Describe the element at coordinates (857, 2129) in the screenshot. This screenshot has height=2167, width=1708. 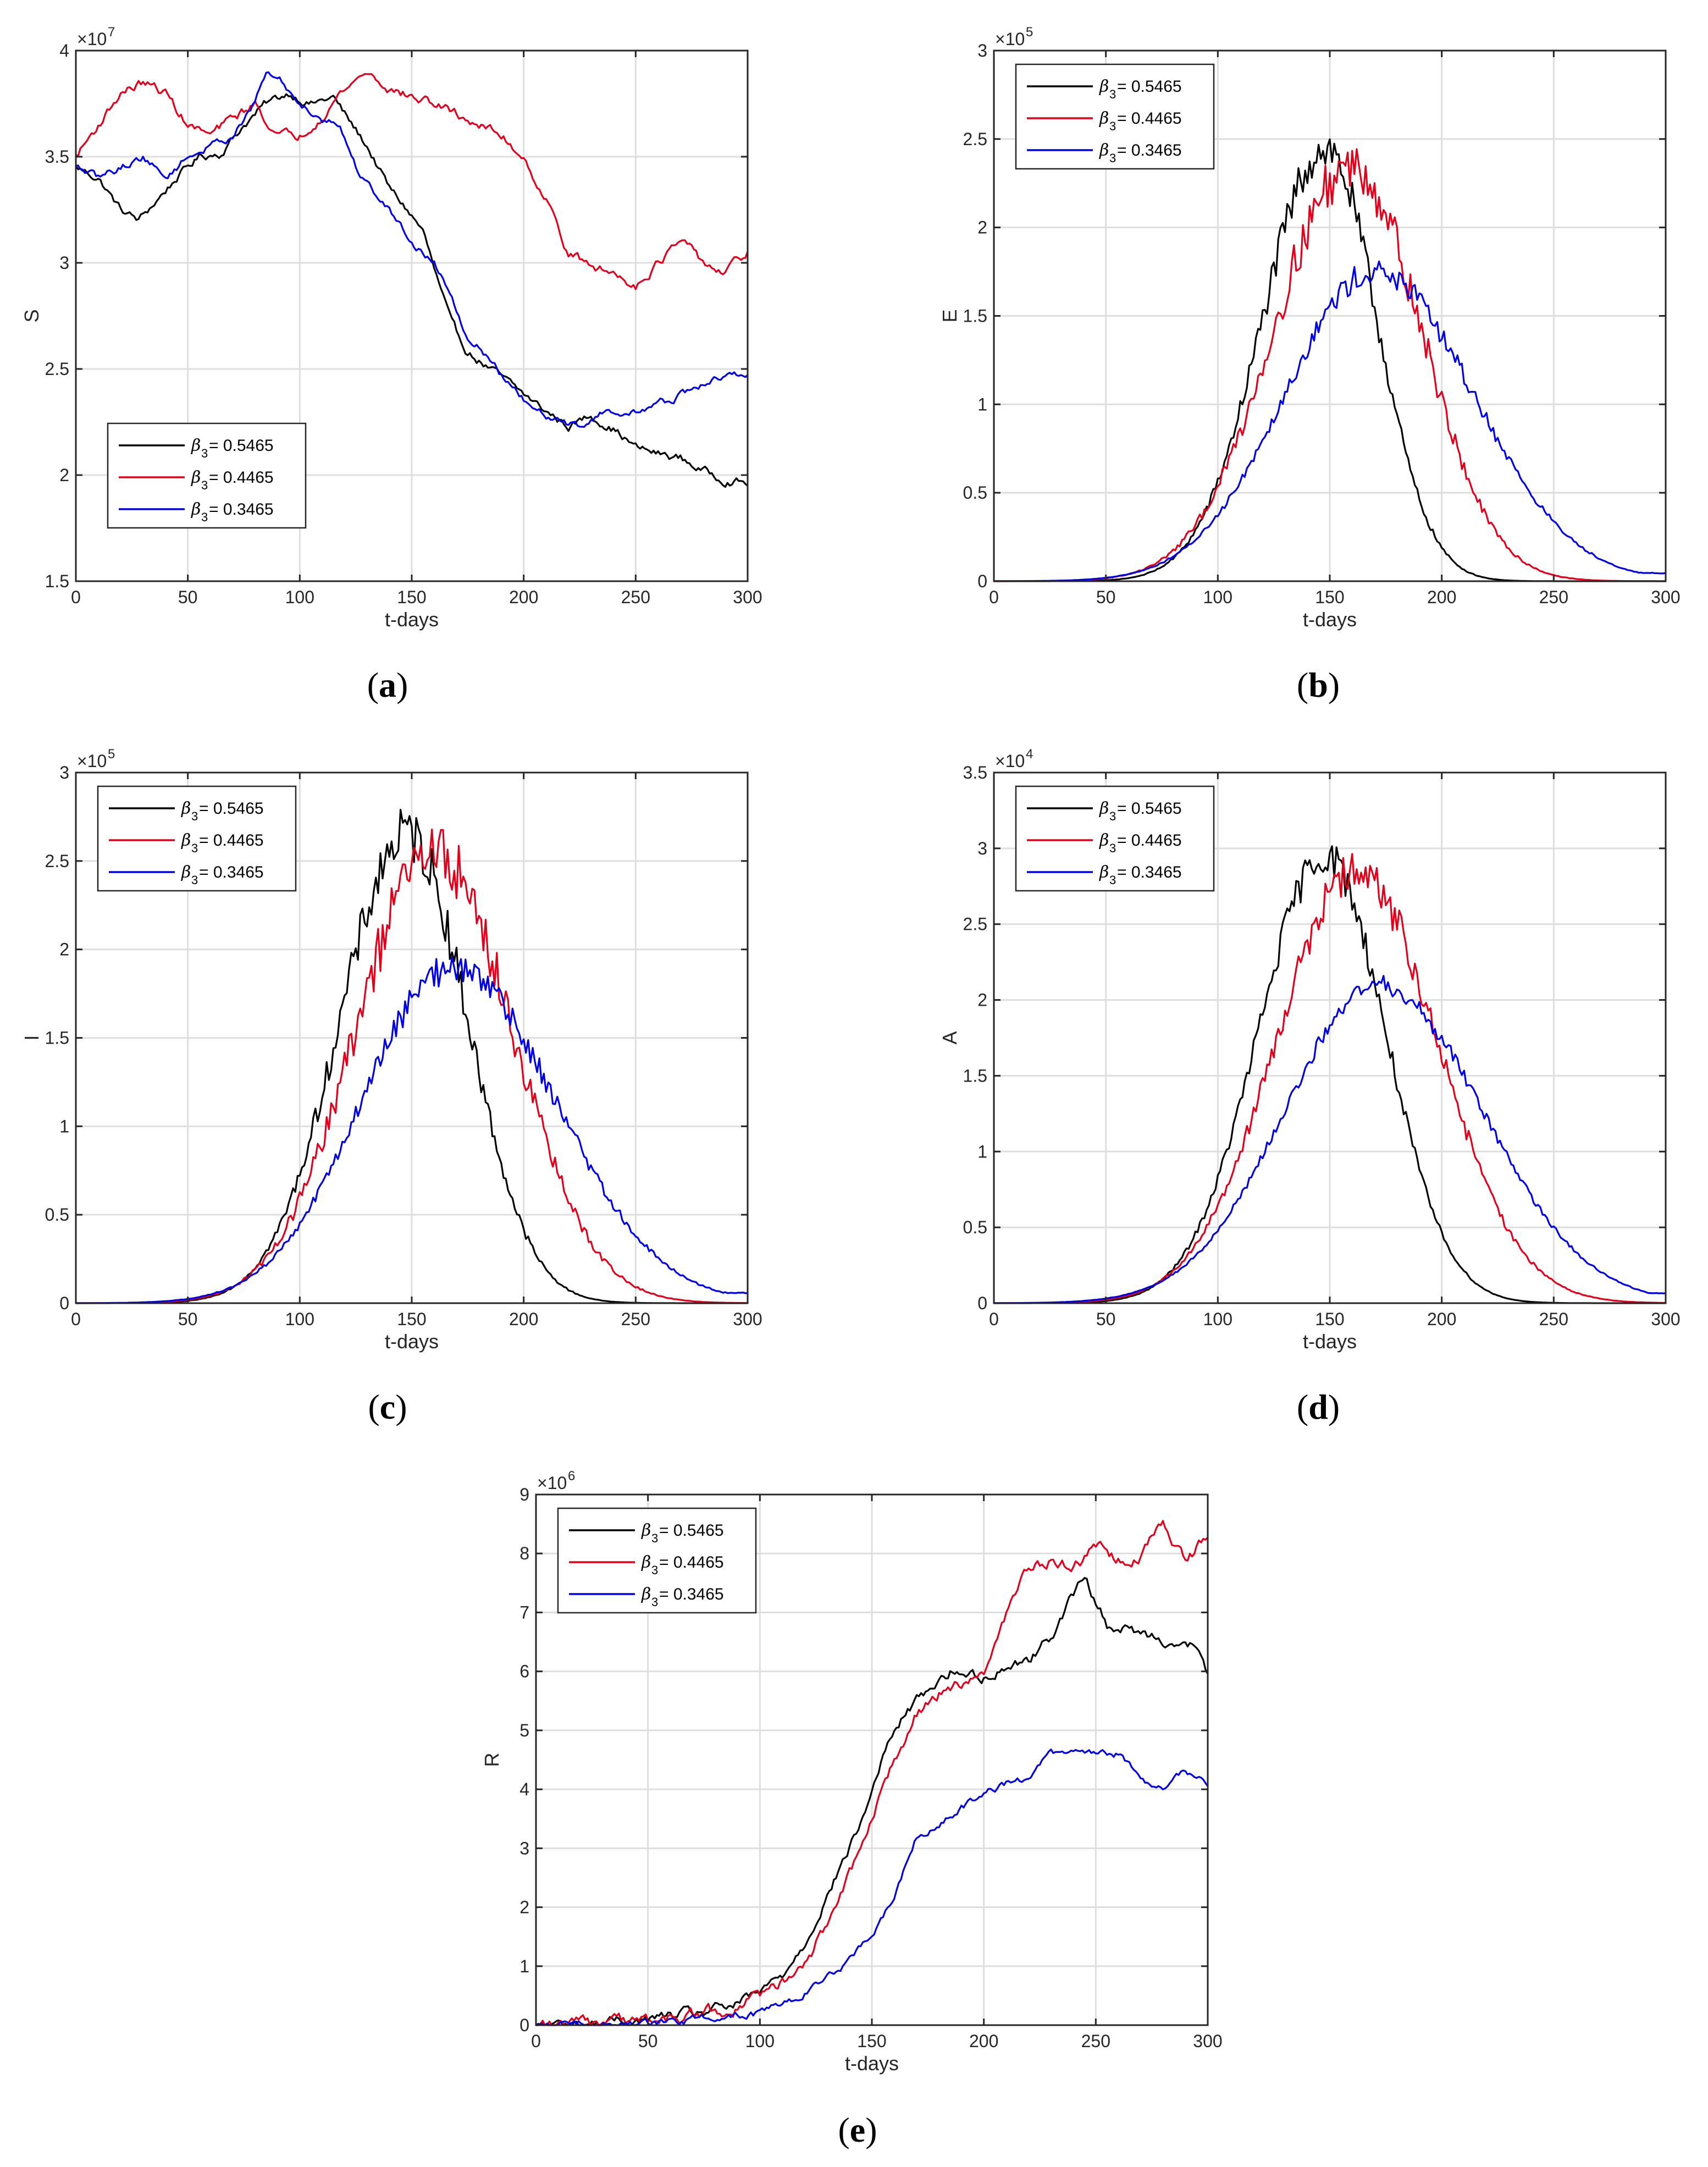
I see `panel-caption: (e)` at that location.